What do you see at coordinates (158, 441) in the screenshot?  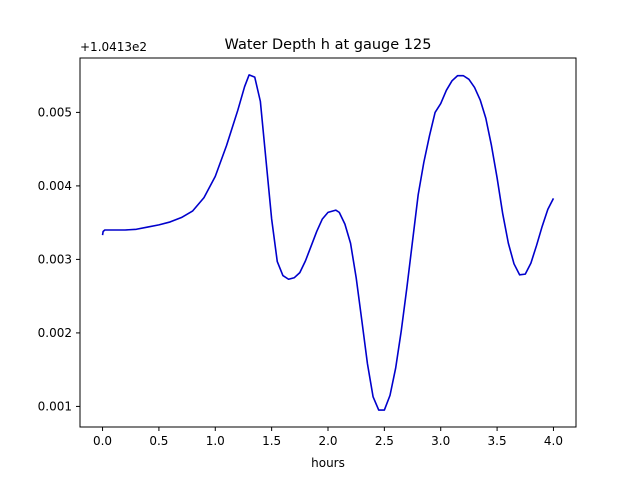 I see `x-tick-label: 0.5` at bounding box center [158, 441].